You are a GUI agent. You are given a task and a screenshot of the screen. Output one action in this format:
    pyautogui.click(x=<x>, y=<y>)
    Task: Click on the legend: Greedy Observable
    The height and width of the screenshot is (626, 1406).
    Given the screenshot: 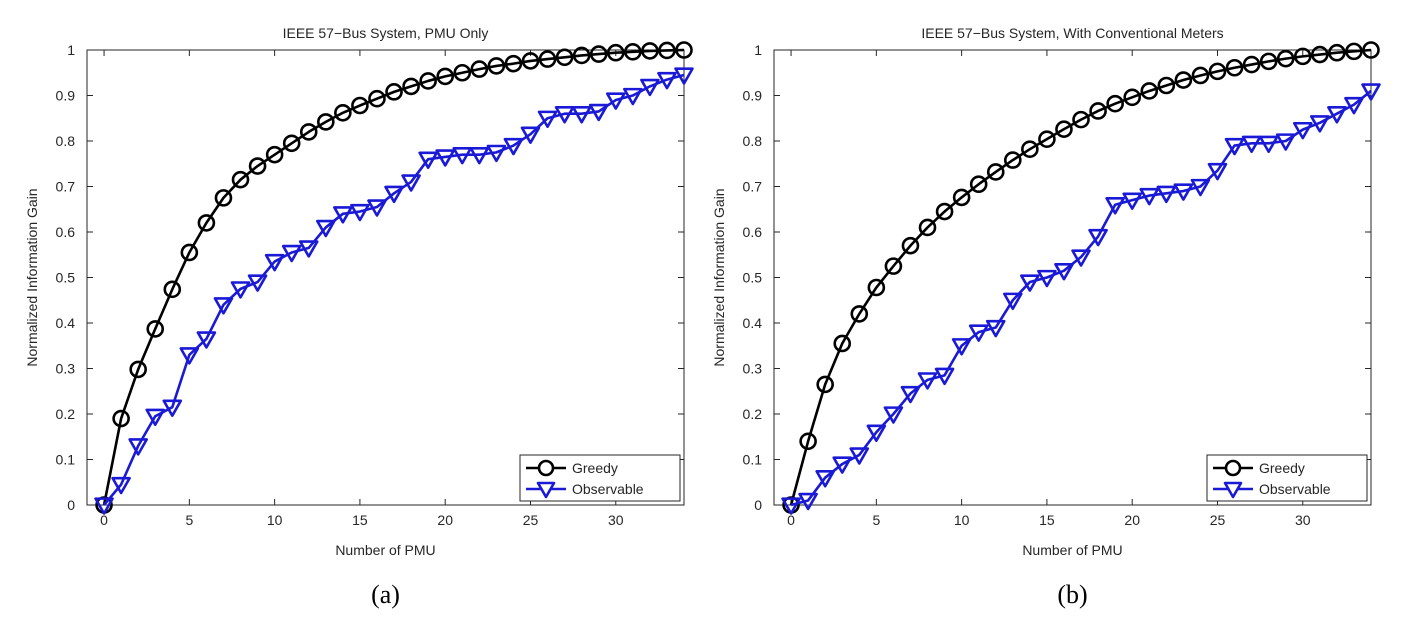 What is the action you would take?
    pyautogui.click(x=1287, y=478)
    